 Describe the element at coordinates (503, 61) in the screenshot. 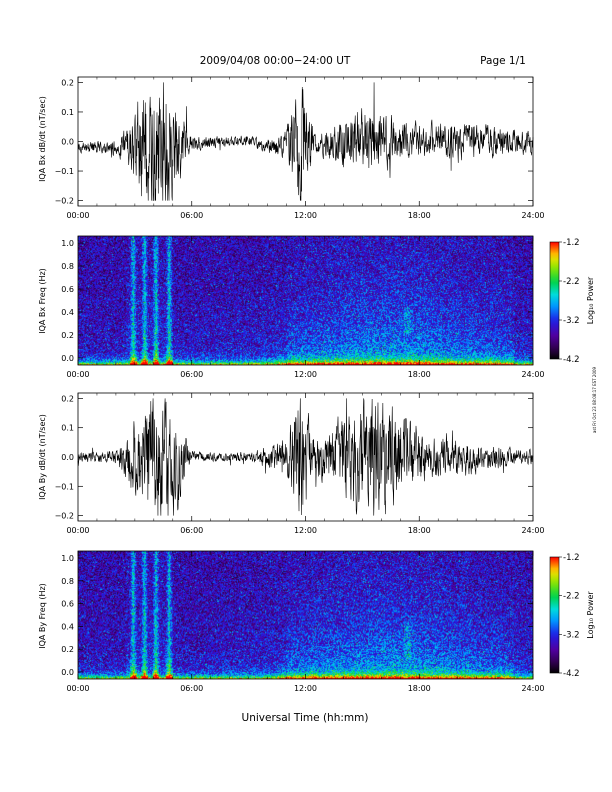

I see `page-label: Page 1/1` at that location.